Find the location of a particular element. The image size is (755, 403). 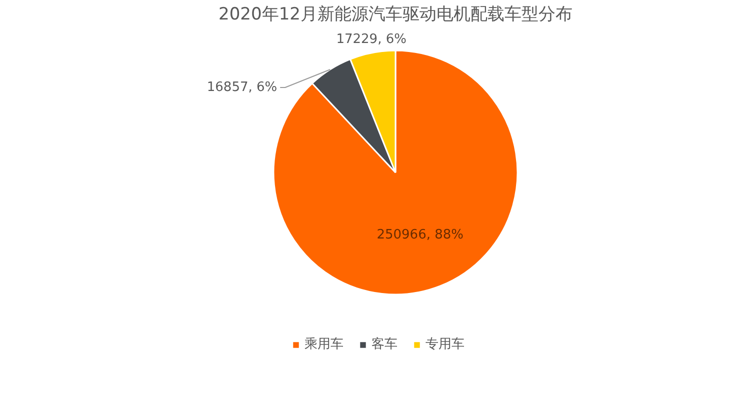

legend-label: 客车 is located at coordinates (385, 344).